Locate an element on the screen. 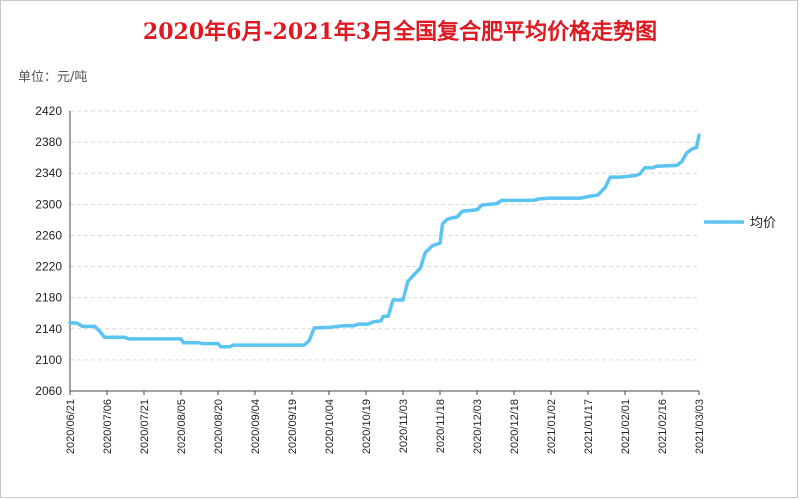  x-tick-label: 2021/03/03 is located at coordinates (700, 426).